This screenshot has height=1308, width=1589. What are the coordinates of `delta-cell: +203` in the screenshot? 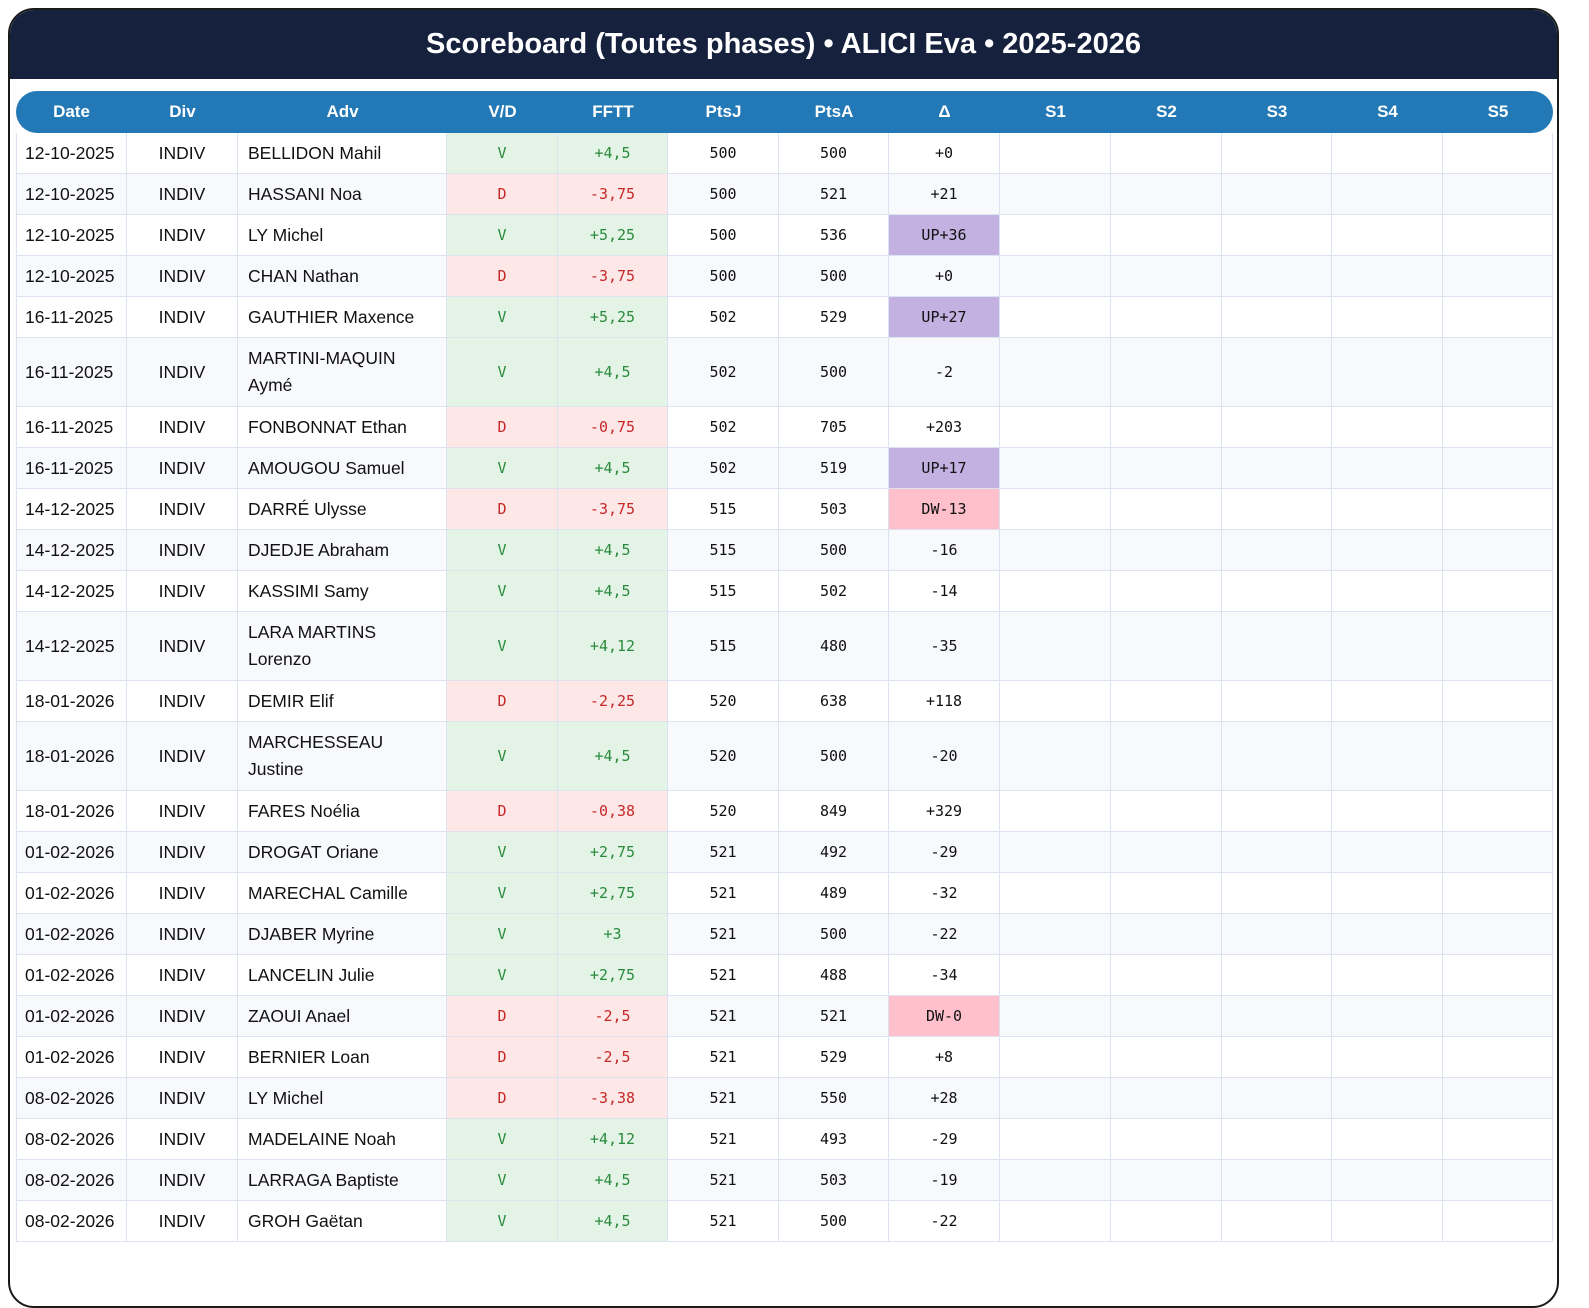 It's located at (944, 427).